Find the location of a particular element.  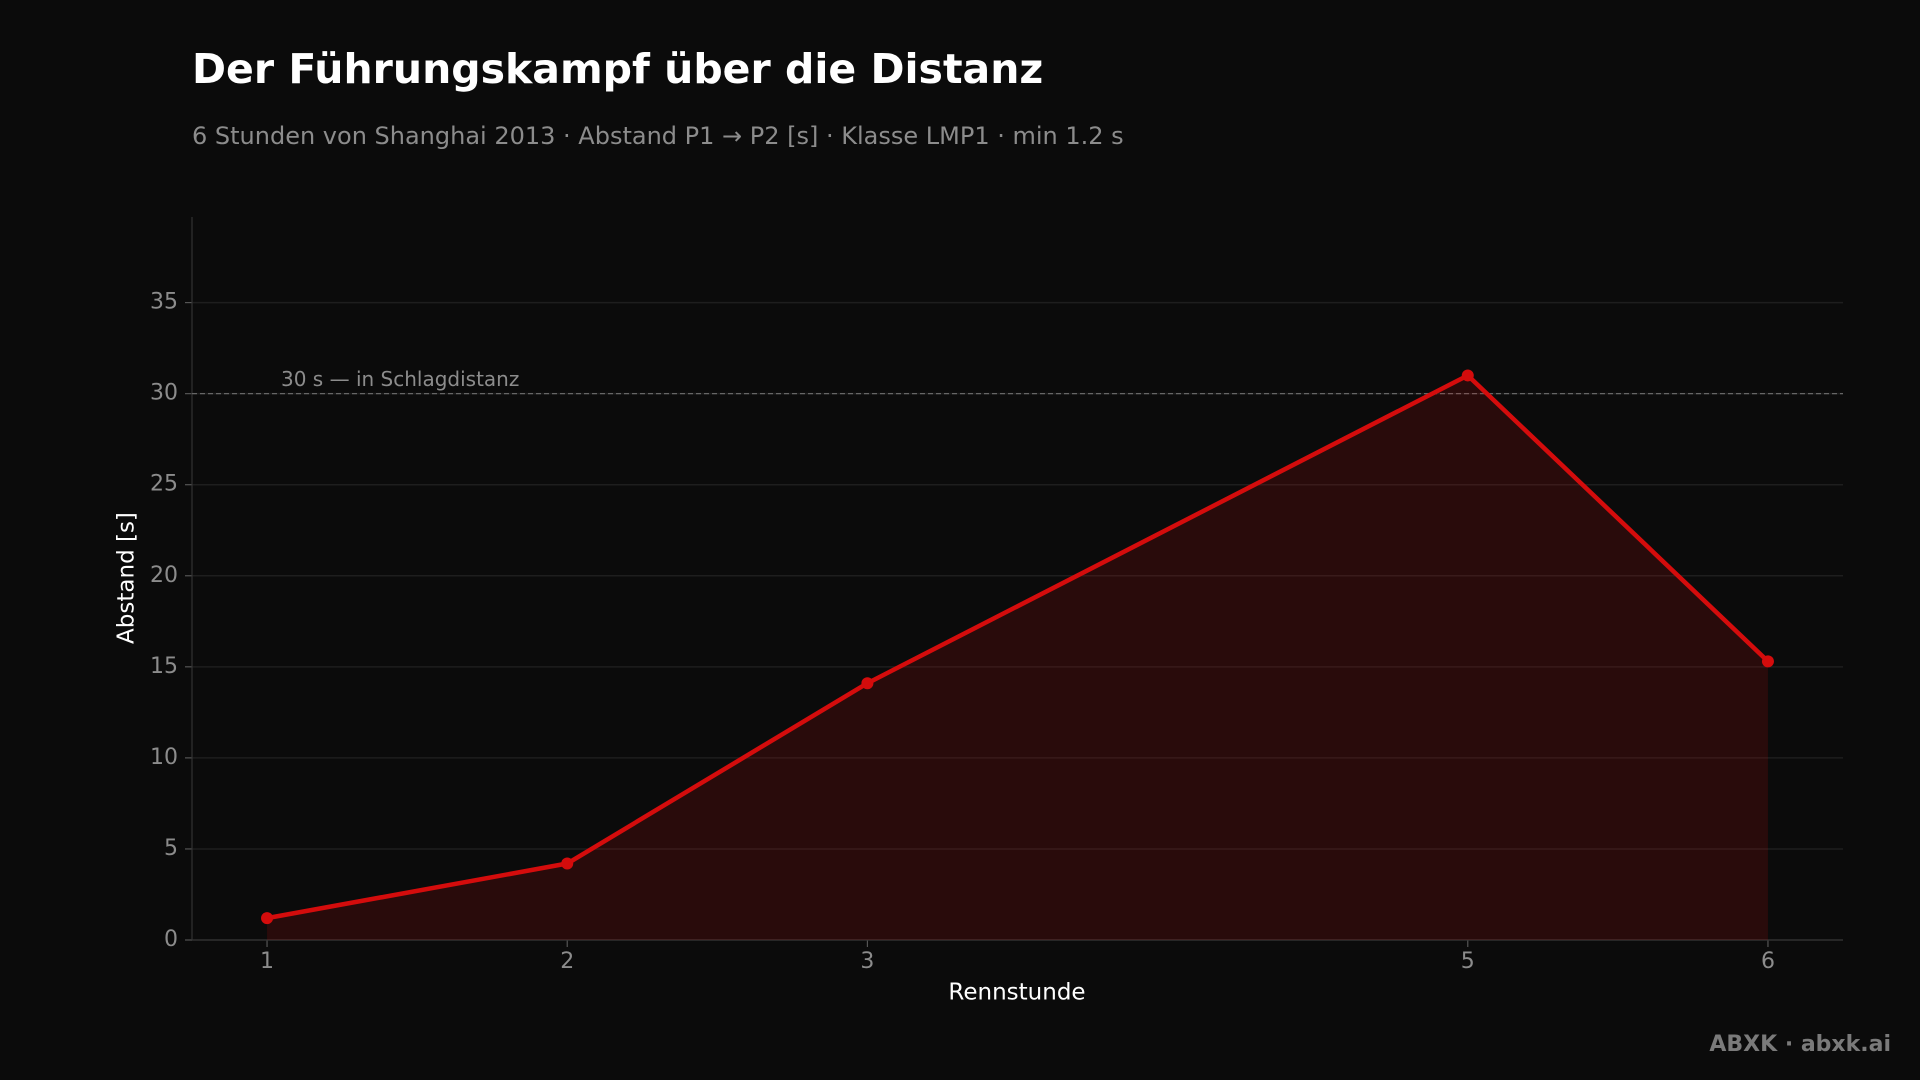

x-tick-label: 6 is located at coordinates (1768, 961).